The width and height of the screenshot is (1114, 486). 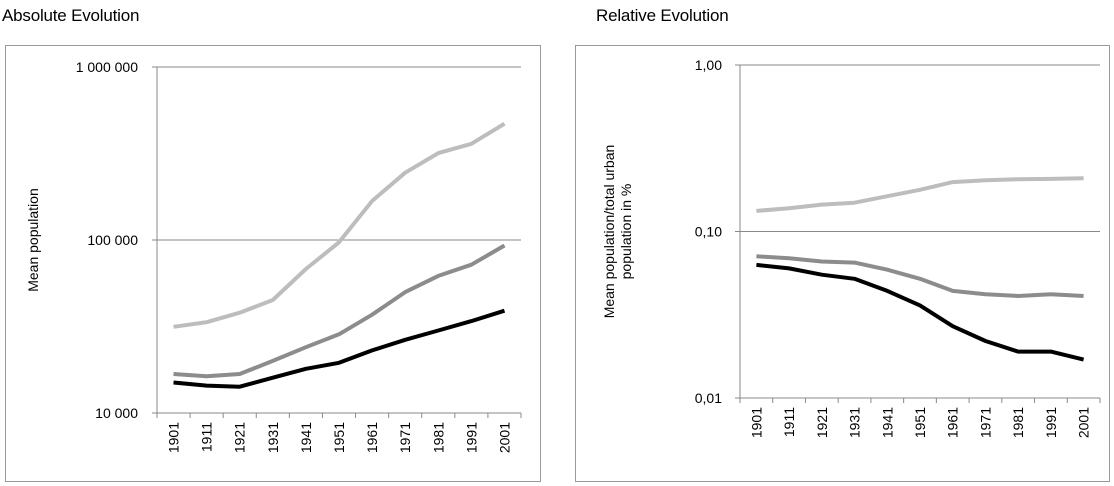 What do you see at coordinates (1018, 422) in the screenshot?
I see `right-x-tick-label: 1981` at bounding box center [1018, 422].